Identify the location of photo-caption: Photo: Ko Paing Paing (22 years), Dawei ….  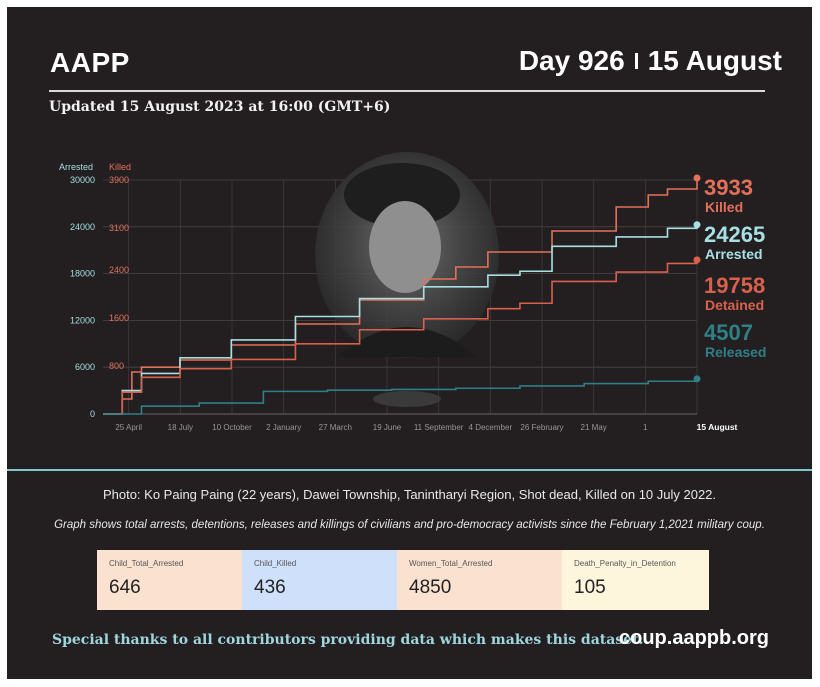
(409, 494).